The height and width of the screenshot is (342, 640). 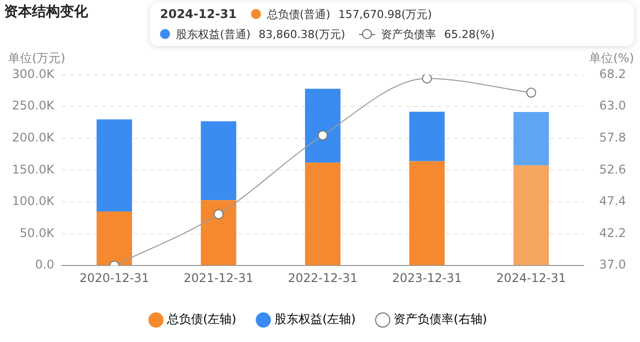 I want to click on y-tick-label: 300.0K, so click(x=34, y=73).